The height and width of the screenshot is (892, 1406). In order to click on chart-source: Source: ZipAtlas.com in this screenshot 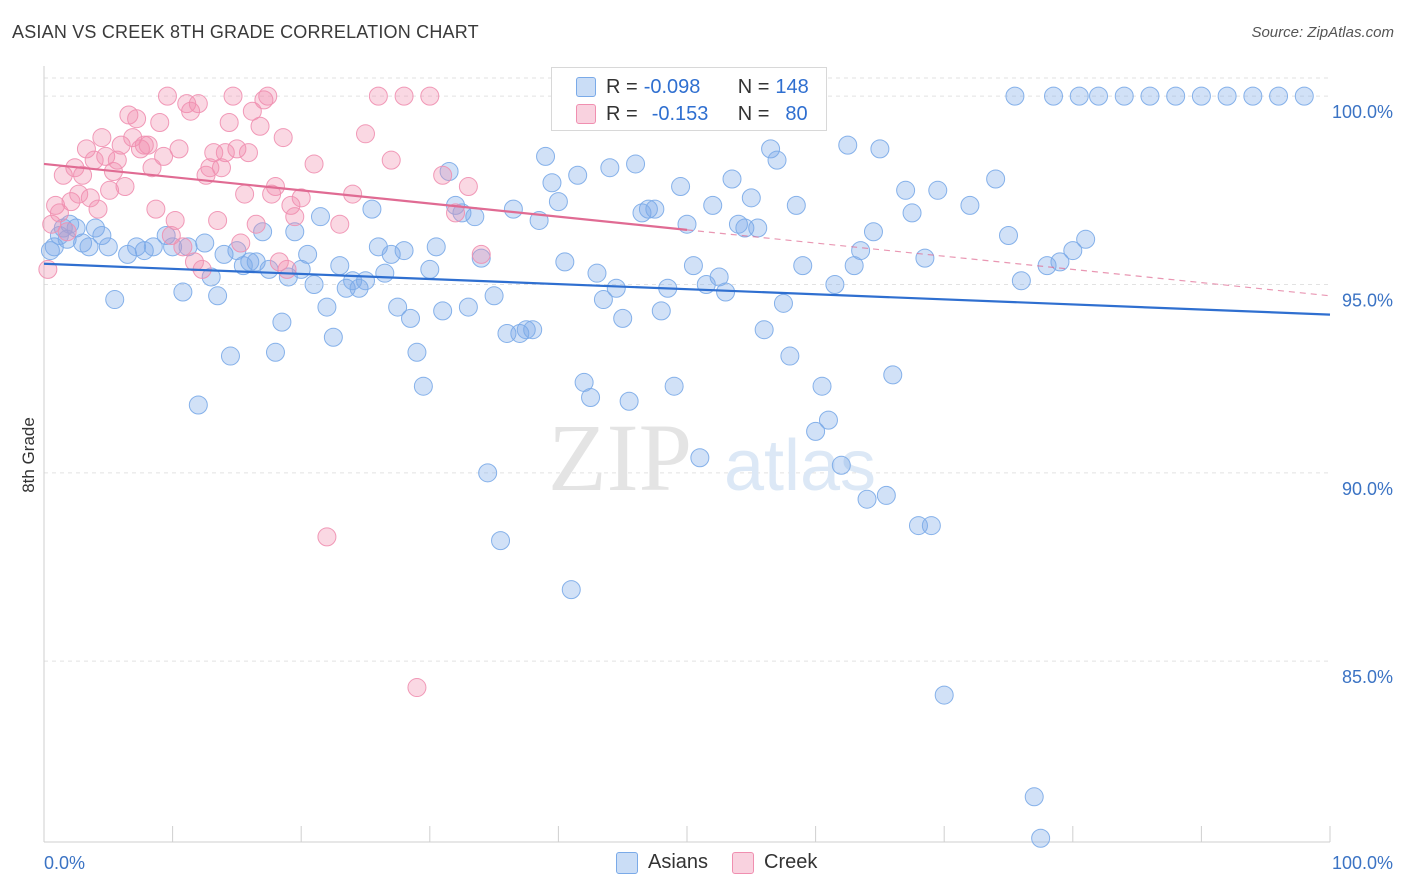, I will do `click(1322, 32)`.